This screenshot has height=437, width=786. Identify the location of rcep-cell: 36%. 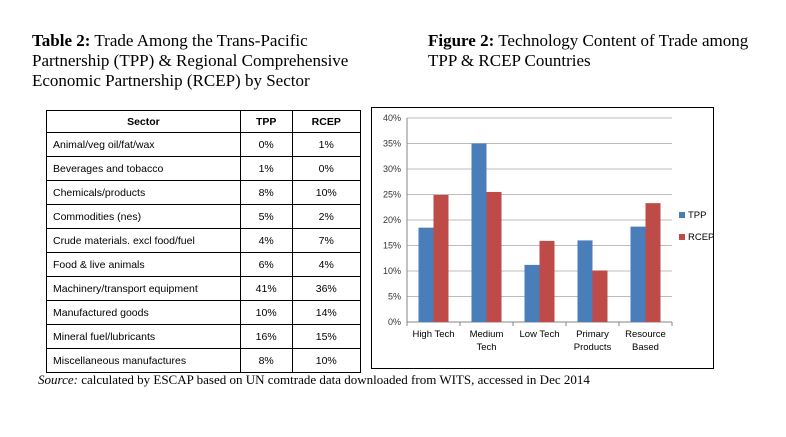
(326, 288).